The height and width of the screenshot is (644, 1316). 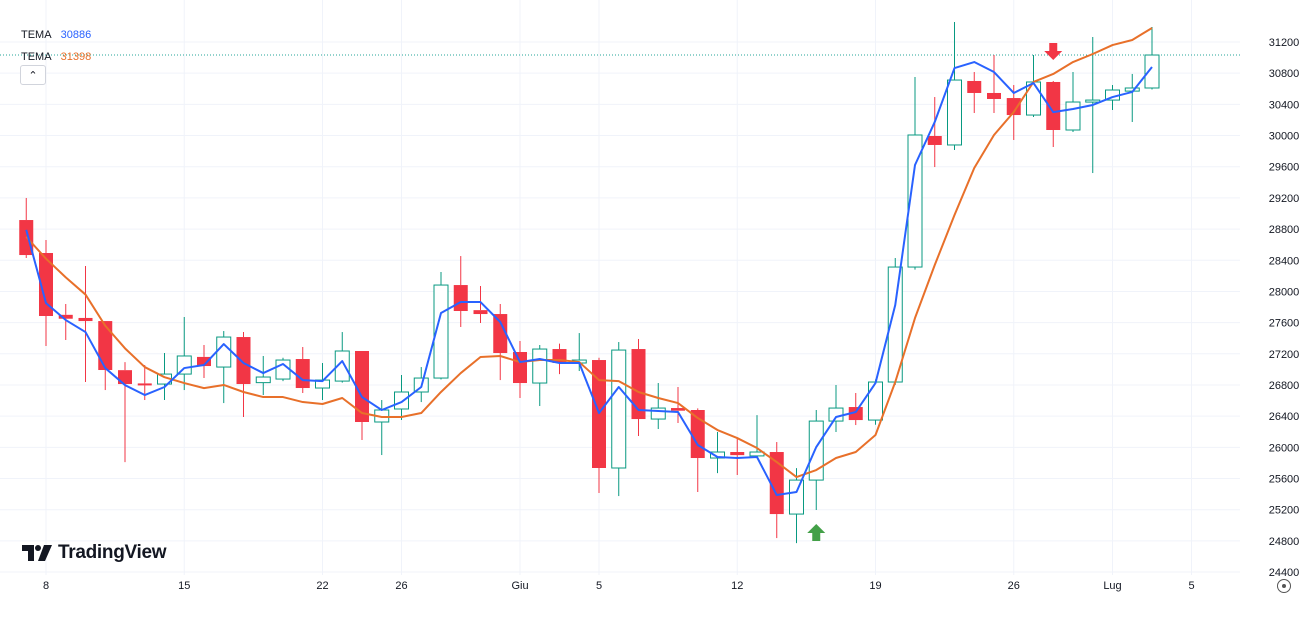 What do you see at coordinates (1284, 355) in the screenshot?
I see `y-tick-label: 27200` at bounding box center [1284, 355].